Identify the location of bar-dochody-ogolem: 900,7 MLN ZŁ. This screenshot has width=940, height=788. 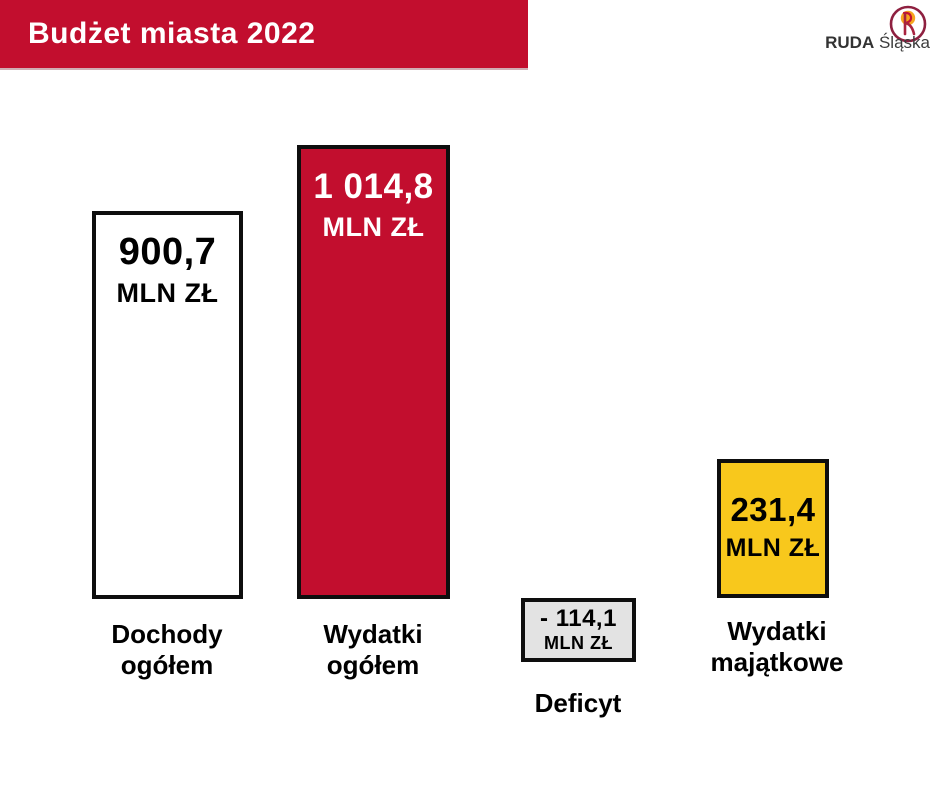
(167, 405).